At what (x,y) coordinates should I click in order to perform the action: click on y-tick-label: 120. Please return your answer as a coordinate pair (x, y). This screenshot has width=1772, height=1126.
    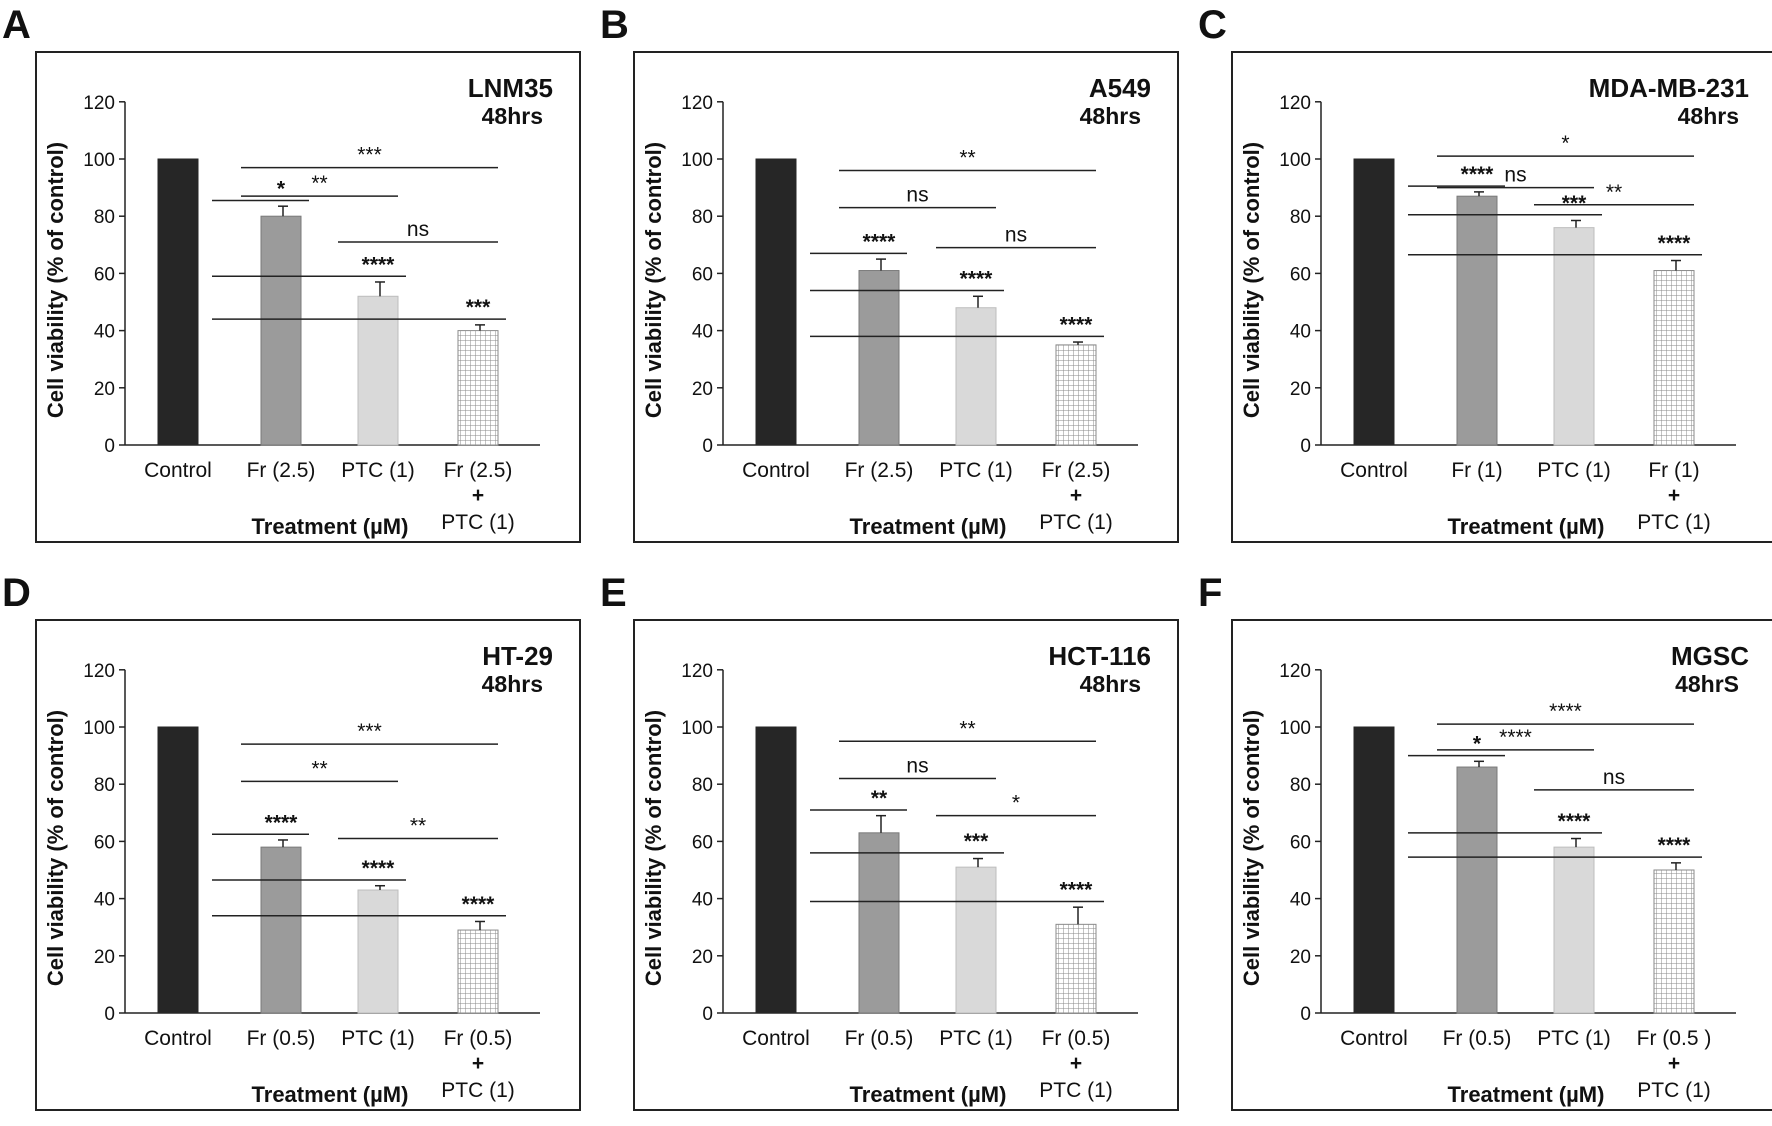
    Looking at the image, I should click on (1295, 671).